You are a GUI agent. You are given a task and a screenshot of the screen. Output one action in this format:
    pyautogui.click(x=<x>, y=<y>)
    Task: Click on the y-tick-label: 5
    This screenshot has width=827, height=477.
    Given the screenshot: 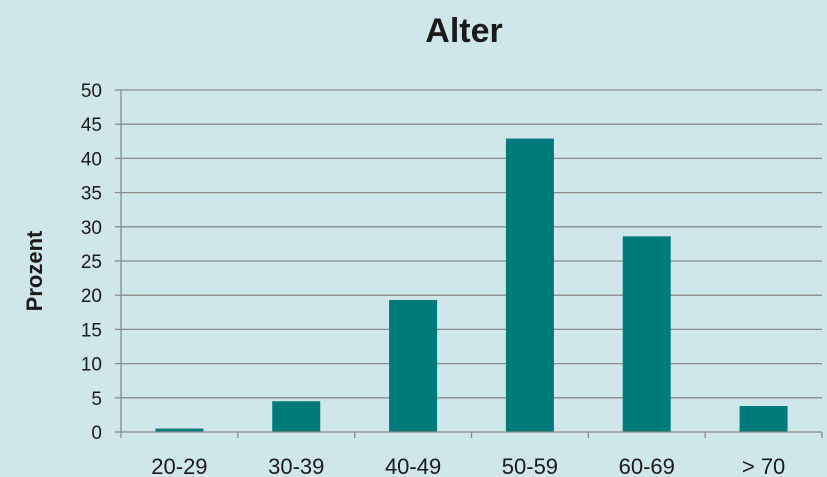 What is the action you would take?
    pyautogui.click(x=96, y=399)
    